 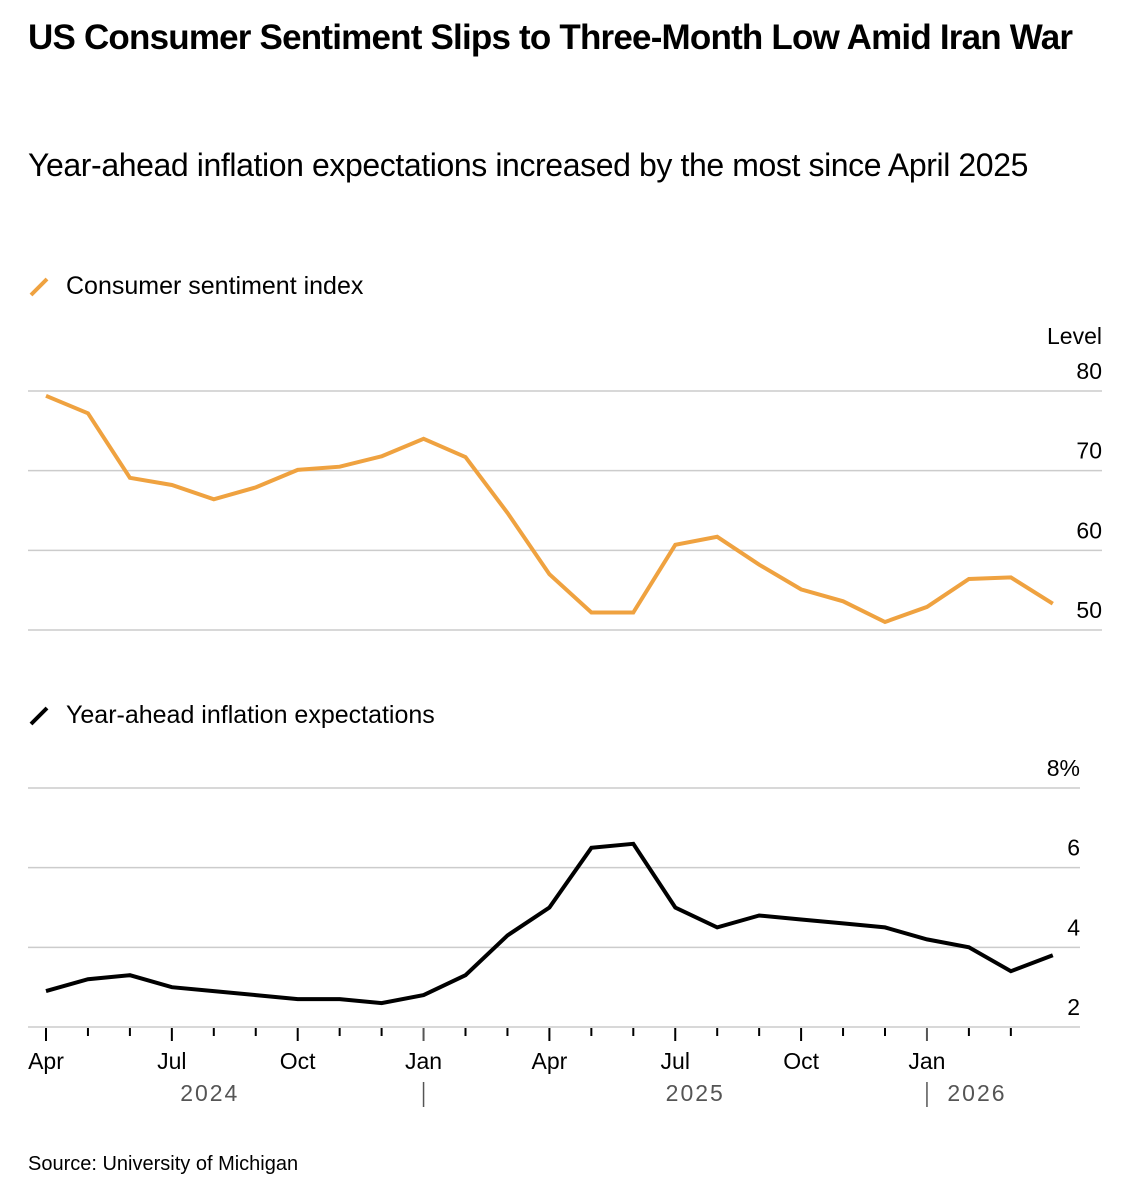 I want to click on year-label-2026: 2026, so click(x=976, y=1093).